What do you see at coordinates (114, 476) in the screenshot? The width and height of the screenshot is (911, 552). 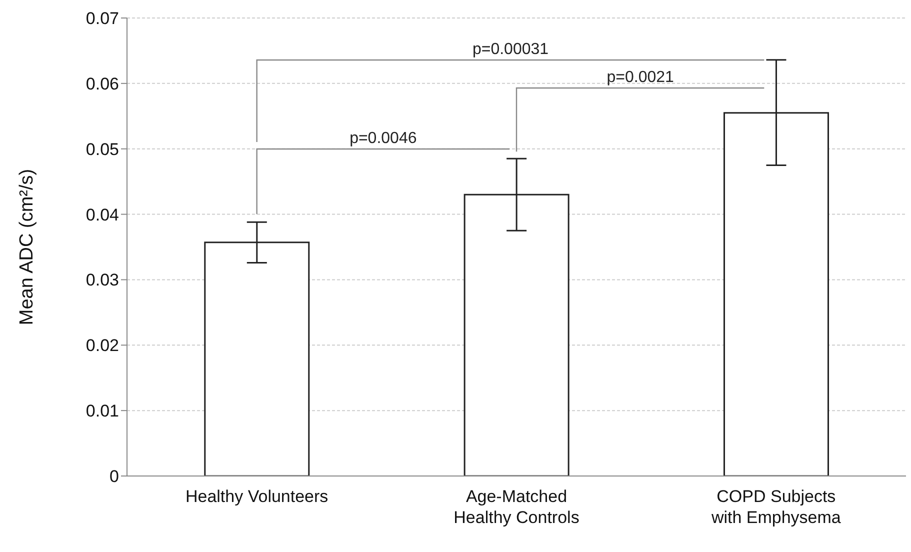 I see `y-tick-label: 0` at bounding box center [114, 476].